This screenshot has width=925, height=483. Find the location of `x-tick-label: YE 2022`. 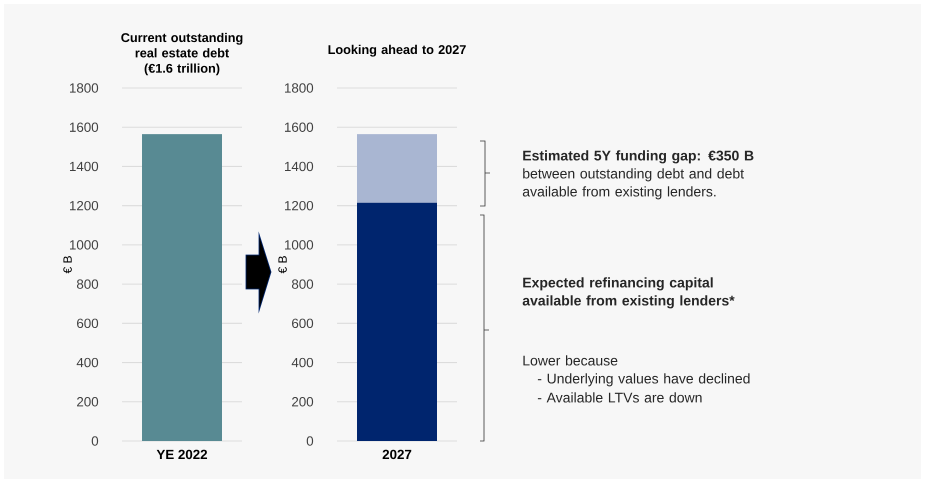

x-tick-label: YE 2022 is located at coordinates (182, 455).